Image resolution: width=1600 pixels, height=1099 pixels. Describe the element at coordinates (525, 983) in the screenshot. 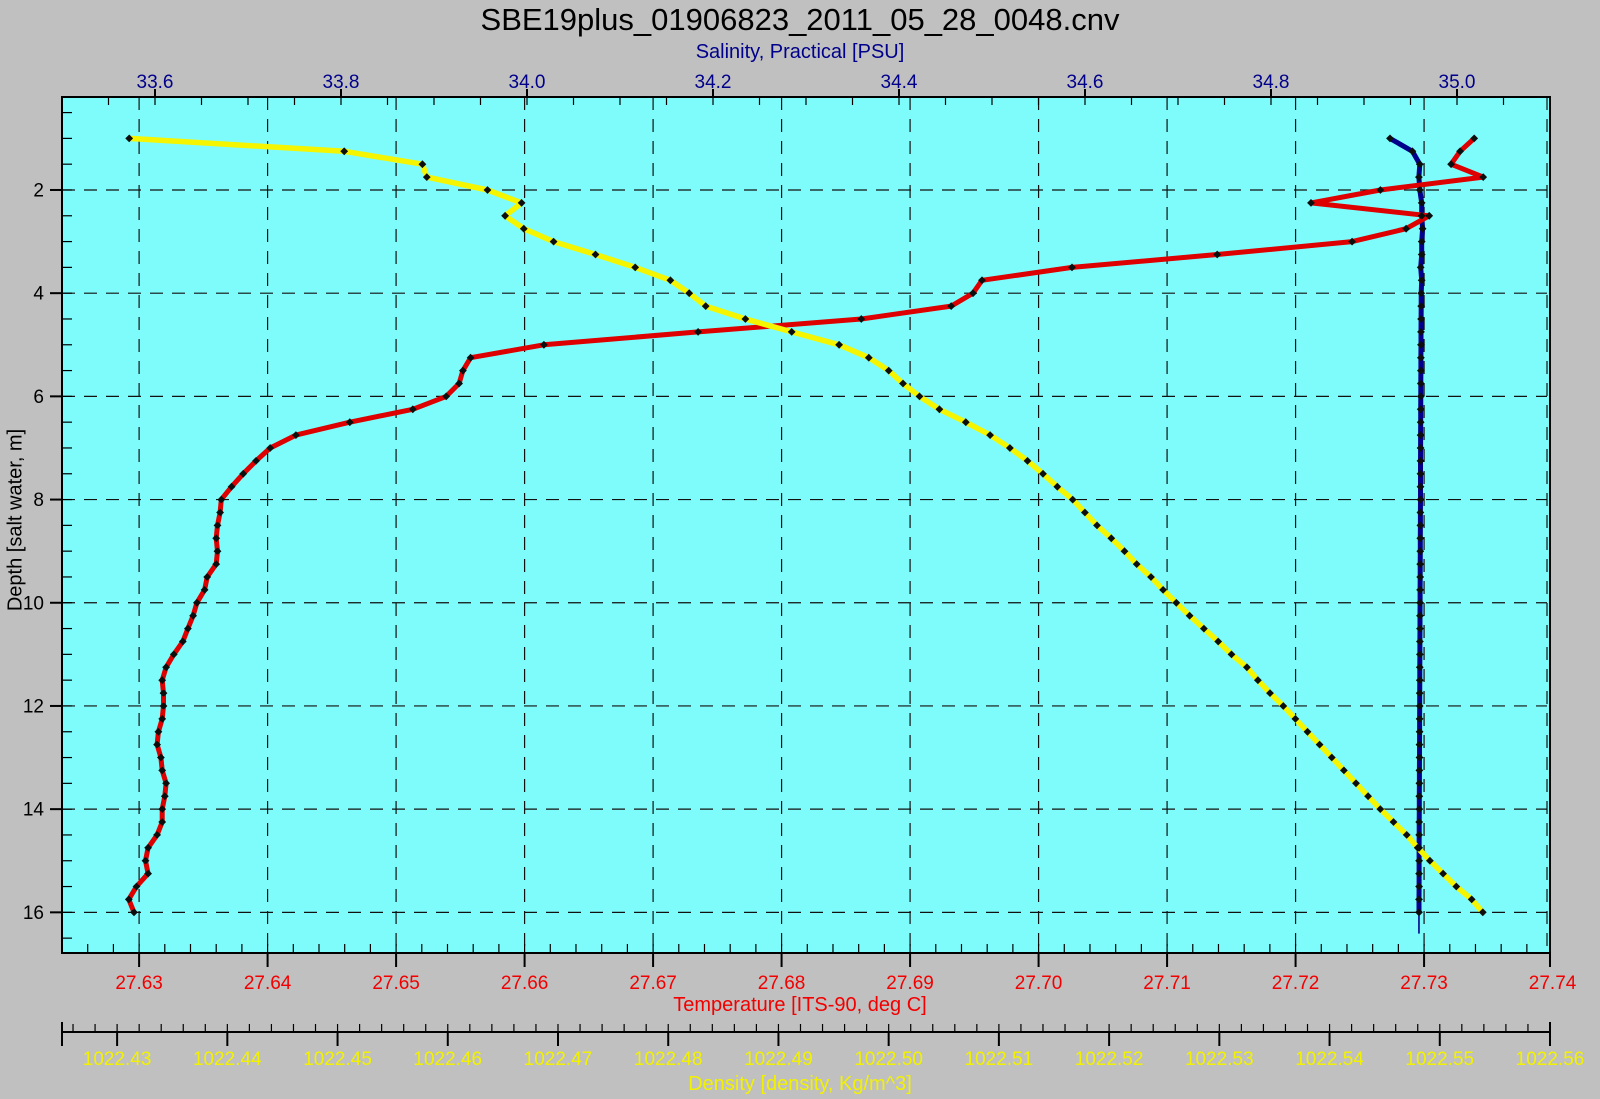

I see `temperature-tick-label: 27.66` at that location.